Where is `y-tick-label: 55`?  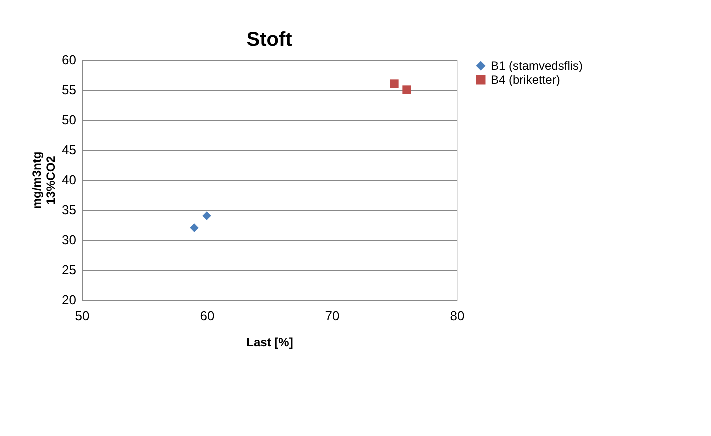
y-tick-label: 55 is located at coordinates (69, 90).